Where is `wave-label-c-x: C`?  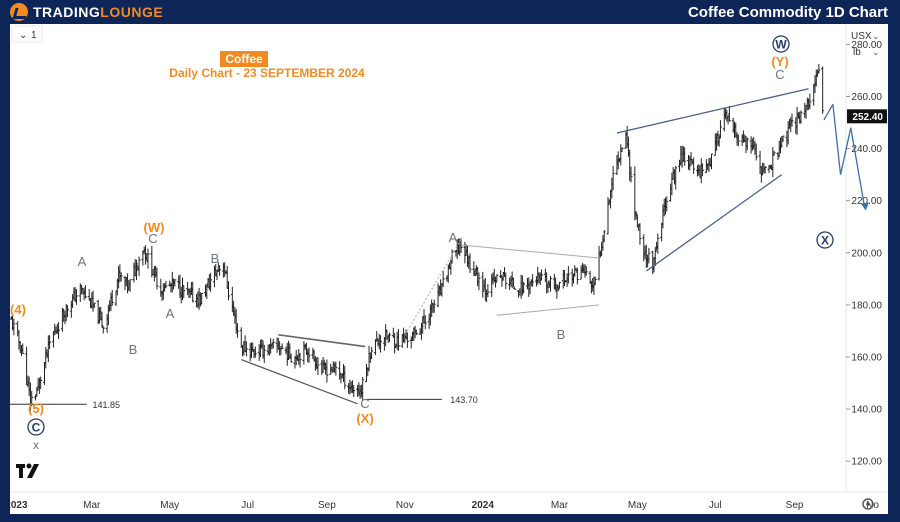 wave-label-c-x: C is located at coordinates (364, 403).